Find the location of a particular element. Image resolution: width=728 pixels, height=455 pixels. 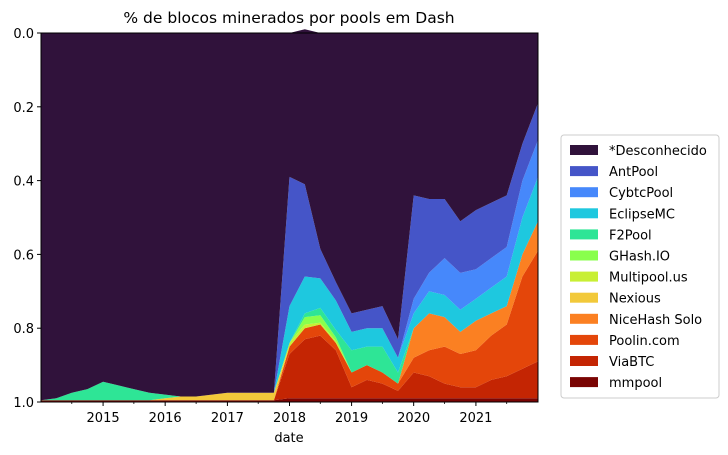

legend-label: GHash.IO is located at coordinates (639, 257).